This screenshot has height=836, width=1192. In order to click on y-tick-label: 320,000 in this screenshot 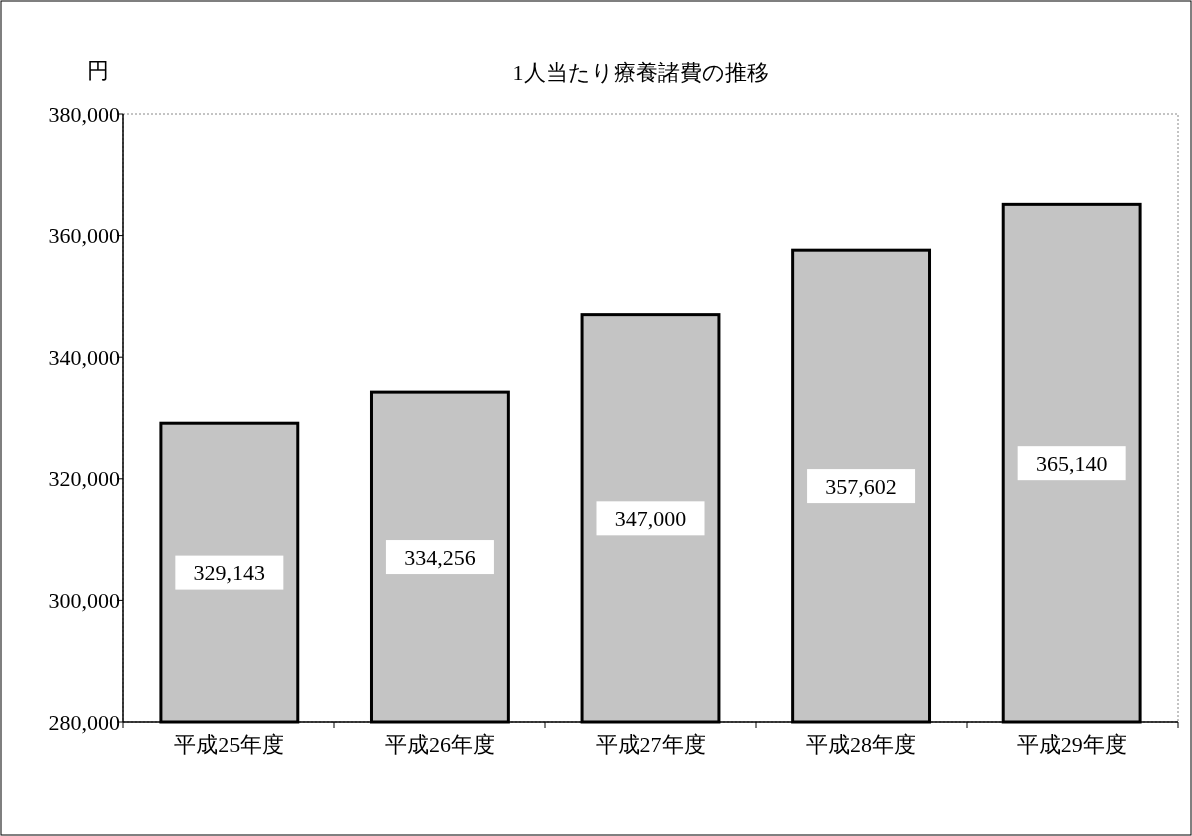, I will do `click(84, 479)`.